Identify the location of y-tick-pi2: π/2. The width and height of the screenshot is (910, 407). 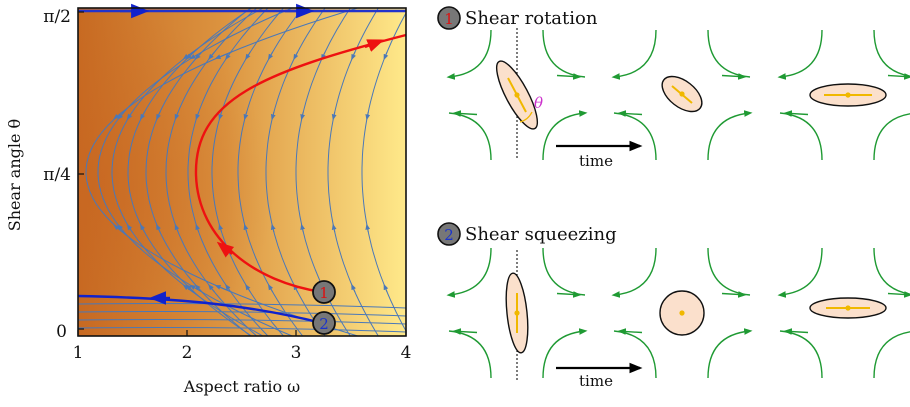
(57, 17).